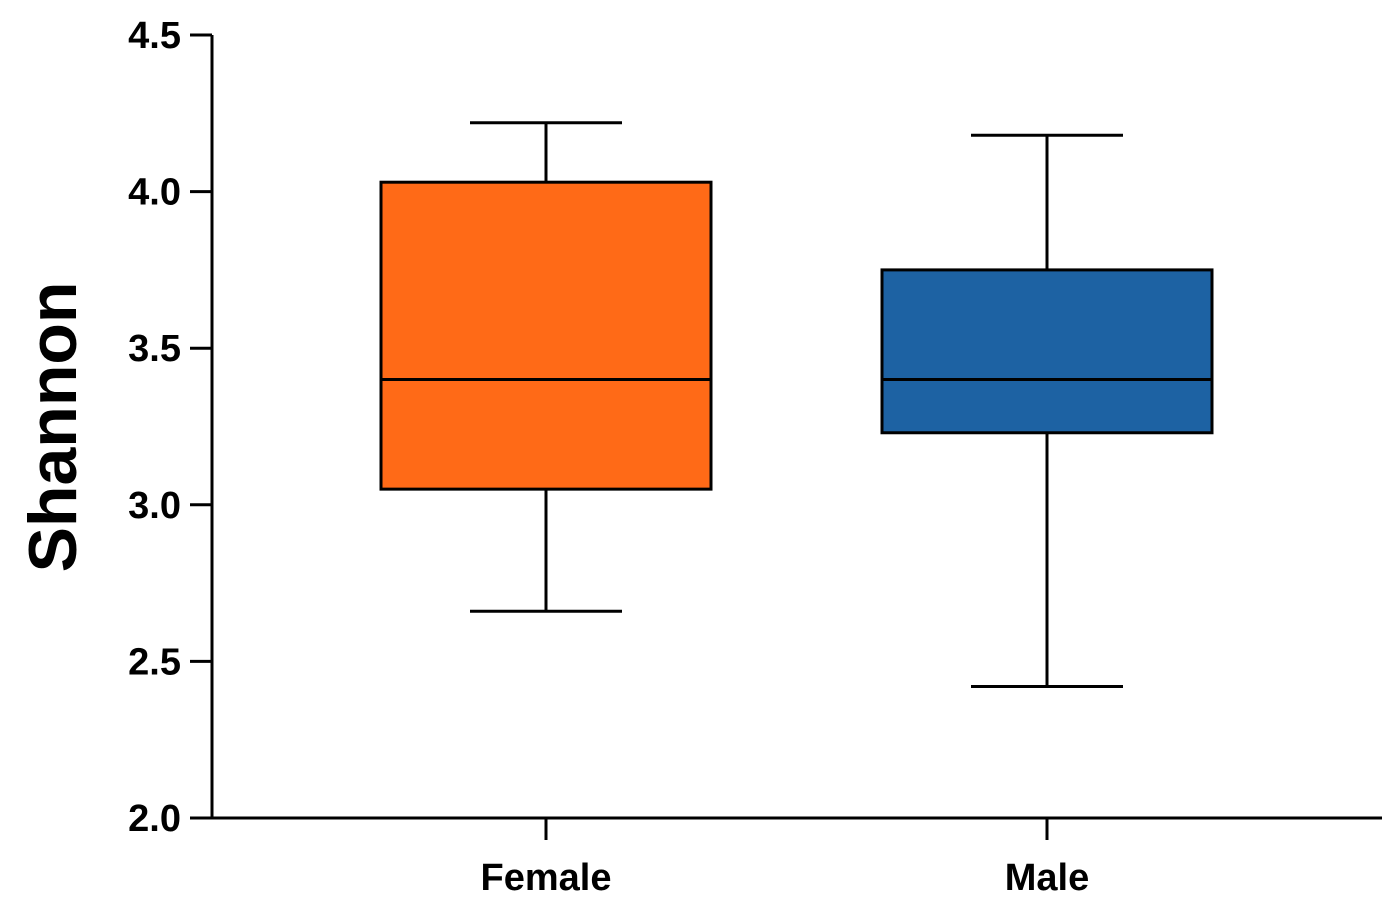 The width and height of the screenshot is (1397, 905). Describe the element at coordinates (154, 193) in the screenshot. I see `y-tick-label: 4.0` at that location.